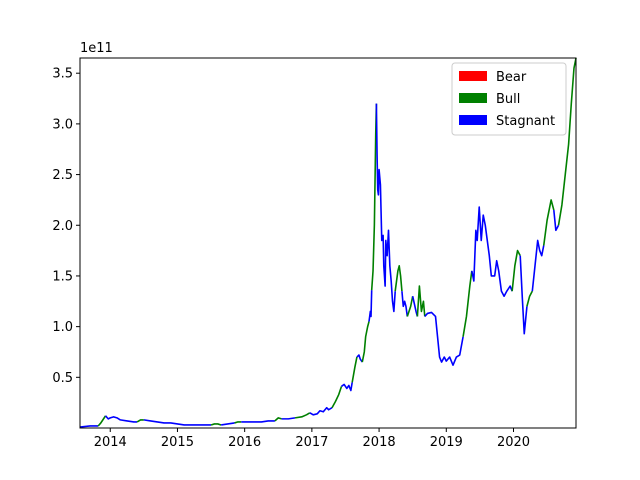 The height and width of the screenshot is (480, 640). Describe the element at coordinates (62, 327) in the screenshot. I see `y-tick-label: 1.0` at that location.